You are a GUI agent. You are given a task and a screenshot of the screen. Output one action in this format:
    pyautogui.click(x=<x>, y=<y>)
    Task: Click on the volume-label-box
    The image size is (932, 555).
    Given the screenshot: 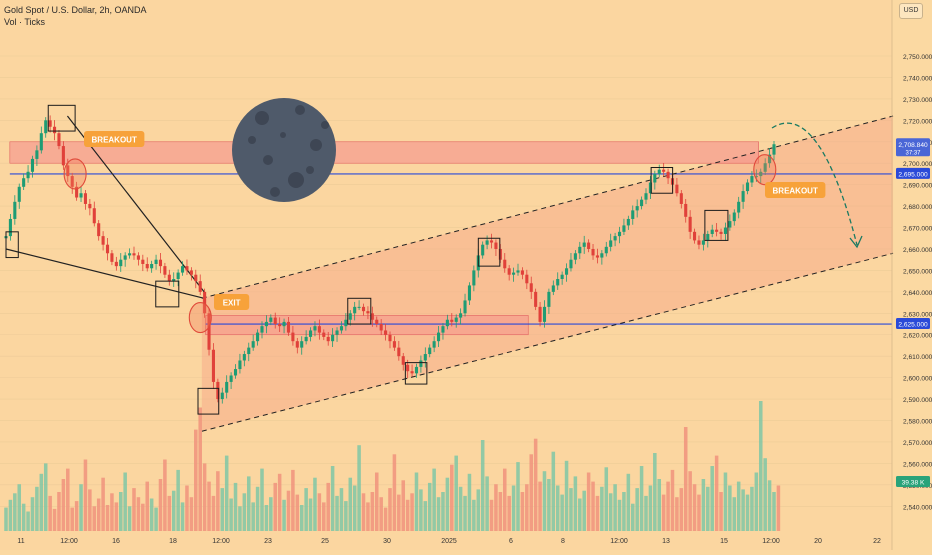 What is the action you would take?
    pyautogui.click(x=913, y=481)
    